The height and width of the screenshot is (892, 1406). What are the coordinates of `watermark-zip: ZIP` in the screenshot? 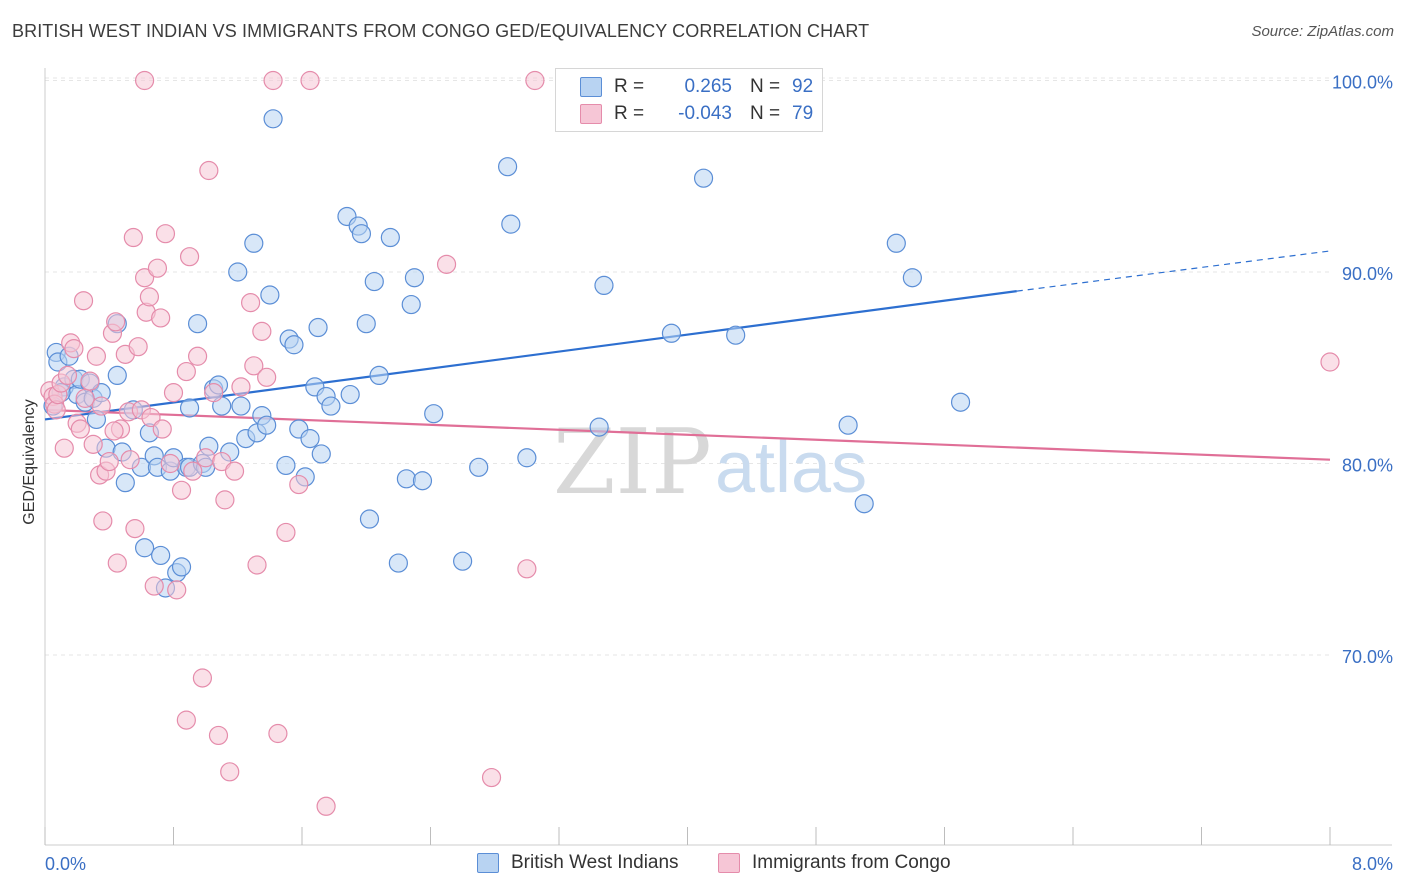 It's located at (632, 462).